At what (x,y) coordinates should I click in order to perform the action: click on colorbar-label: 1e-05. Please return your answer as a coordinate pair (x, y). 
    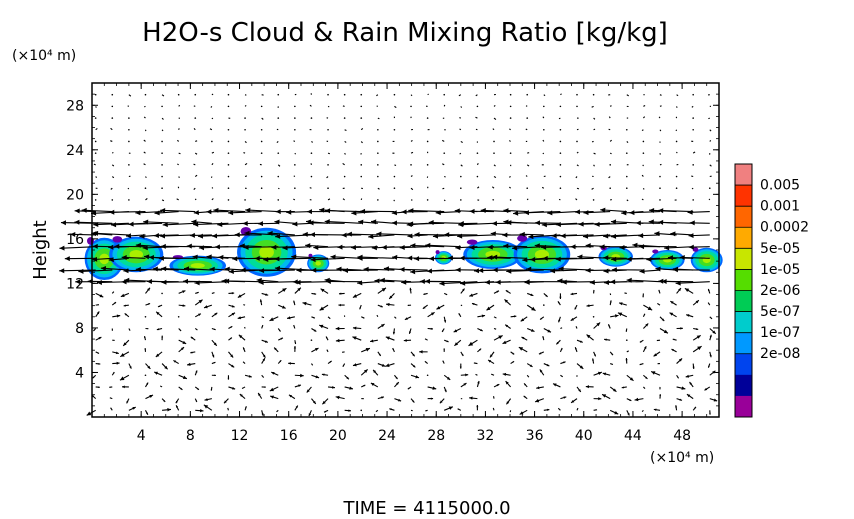
    Looking at the image, I should click on (780, 270).